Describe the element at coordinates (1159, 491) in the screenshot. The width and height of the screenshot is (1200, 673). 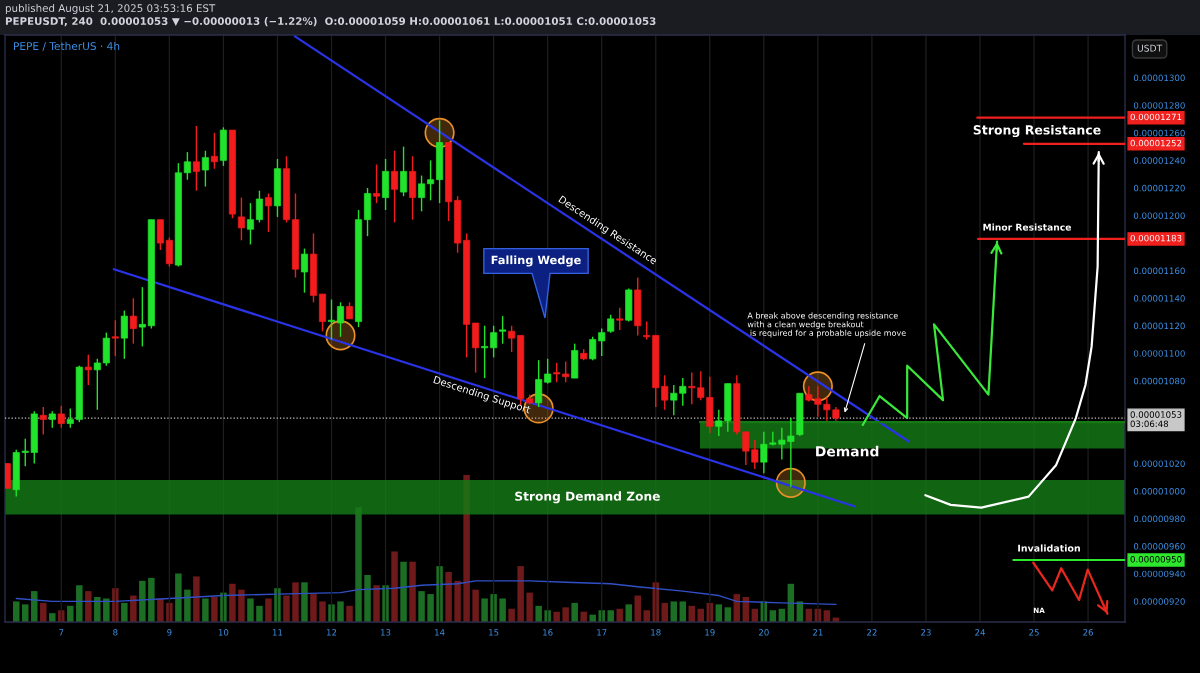
I see `y-tick-label: 0.00001000` at that location.